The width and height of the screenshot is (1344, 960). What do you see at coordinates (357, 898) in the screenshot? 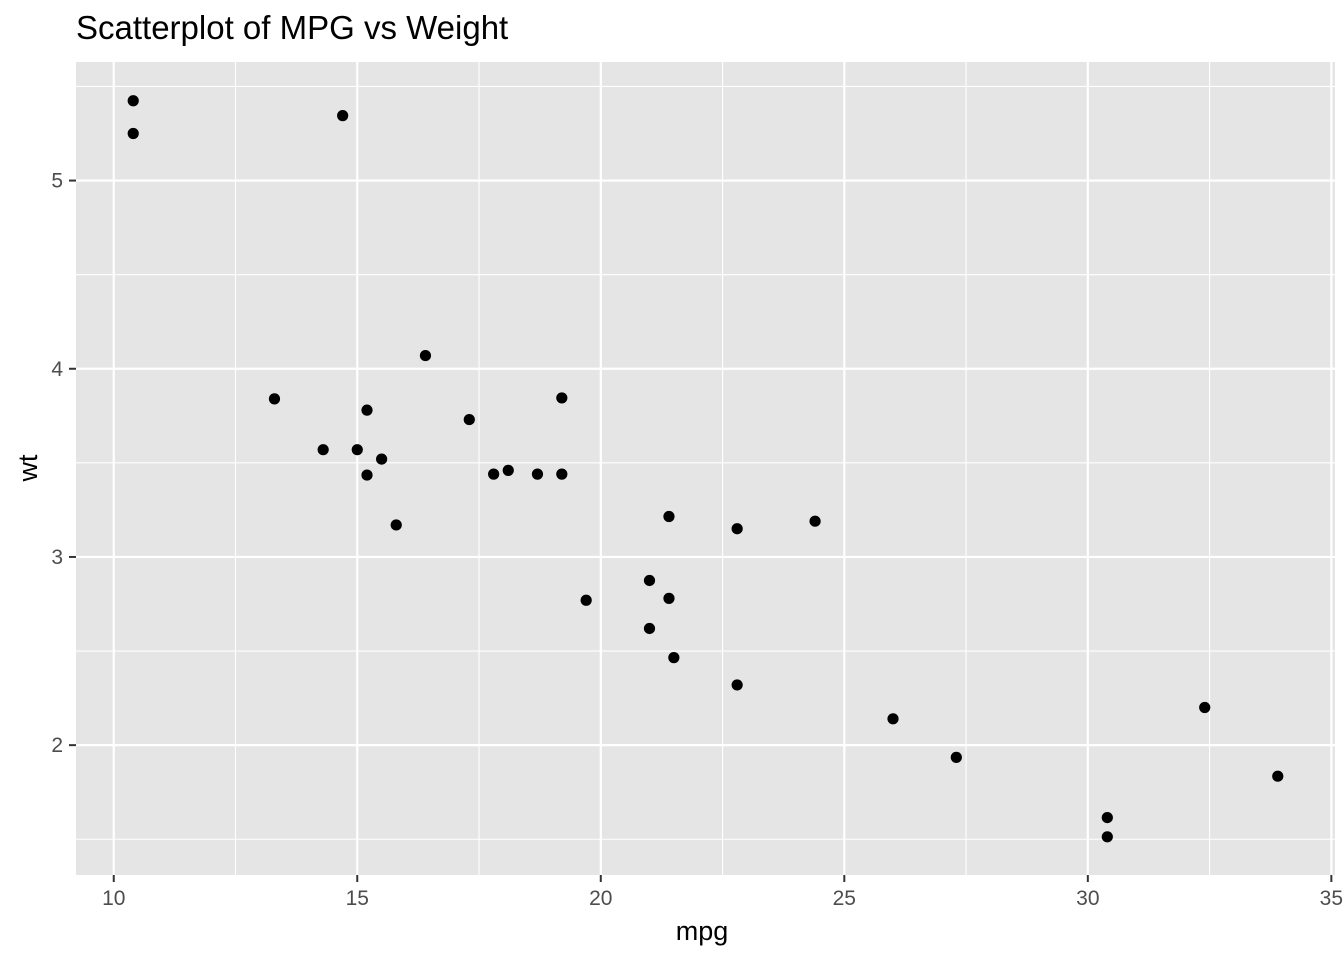
I see `x-tick-label: 15` at bounding box center [357, 898].